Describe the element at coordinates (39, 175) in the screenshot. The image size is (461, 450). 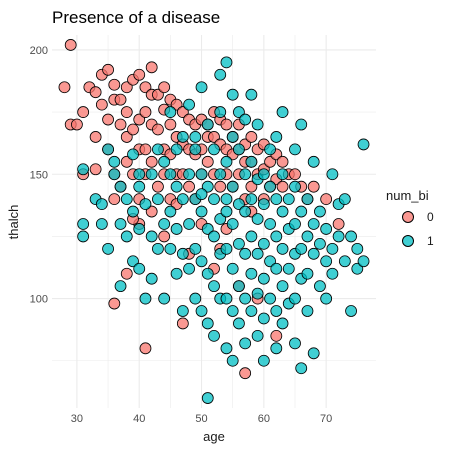
I see `y-tick-label: 150` at that location.